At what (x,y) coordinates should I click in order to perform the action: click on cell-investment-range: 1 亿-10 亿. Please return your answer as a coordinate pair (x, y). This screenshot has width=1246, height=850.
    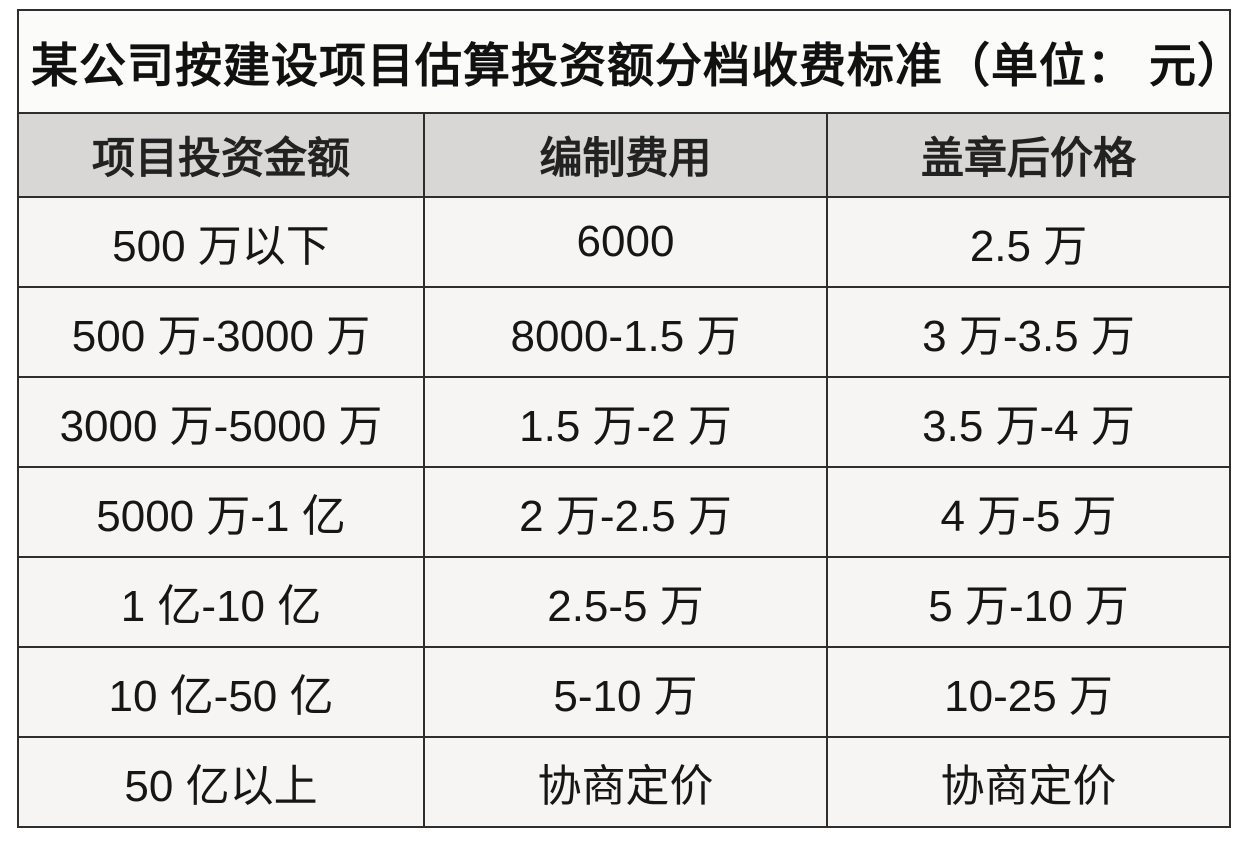
    Looking at the image, I should click on (221, 602).